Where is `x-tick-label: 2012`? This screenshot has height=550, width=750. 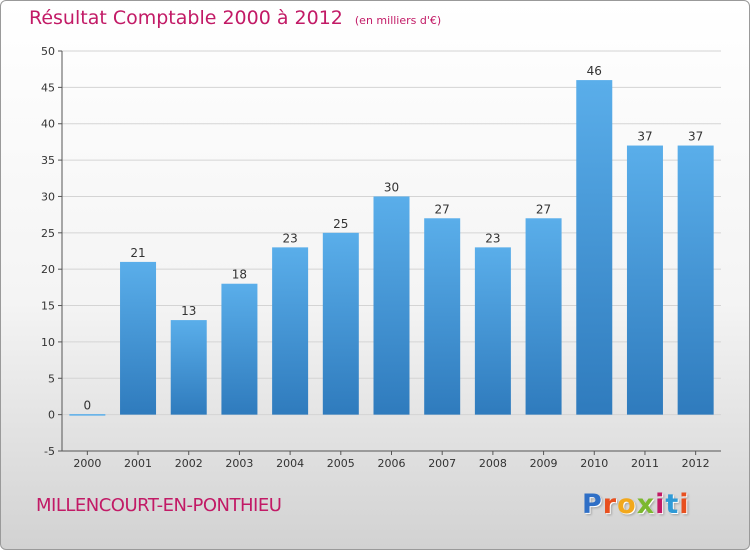
x-tick-label: 2012 is located at coordinates (696, 463).